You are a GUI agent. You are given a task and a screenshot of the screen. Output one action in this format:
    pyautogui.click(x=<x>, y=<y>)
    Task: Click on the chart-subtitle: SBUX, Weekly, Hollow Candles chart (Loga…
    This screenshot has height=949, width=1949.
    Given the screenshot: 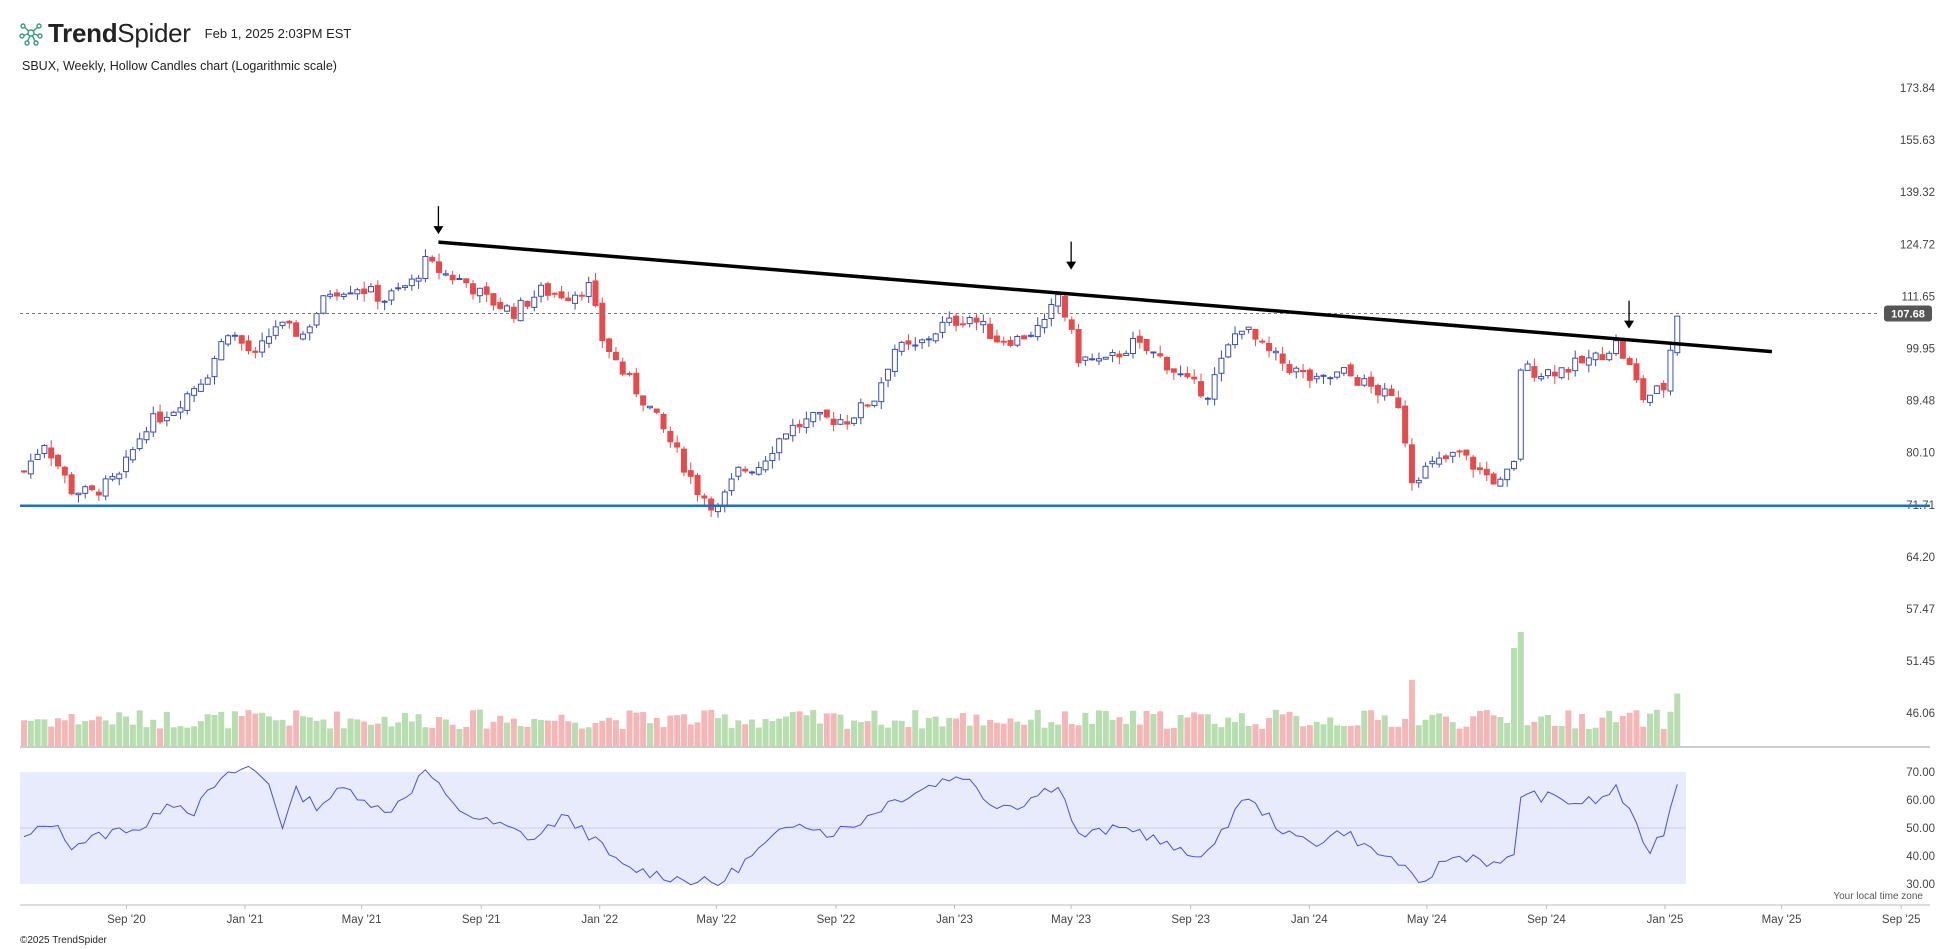 What is the action you would take?
    pyautogui.click(x=179, y=66)
    